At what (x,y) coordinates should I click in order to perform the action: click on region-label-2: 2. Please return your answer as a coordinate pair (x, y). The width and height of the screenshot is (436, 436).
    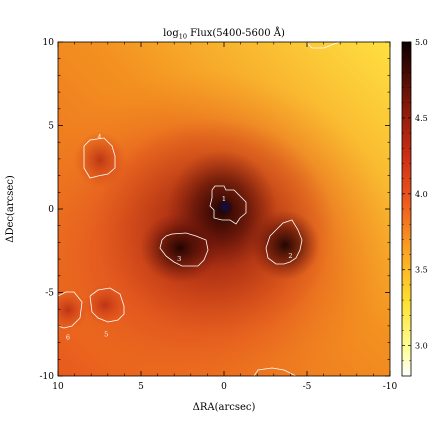
    Looking at the image, I should click on (290, 256).